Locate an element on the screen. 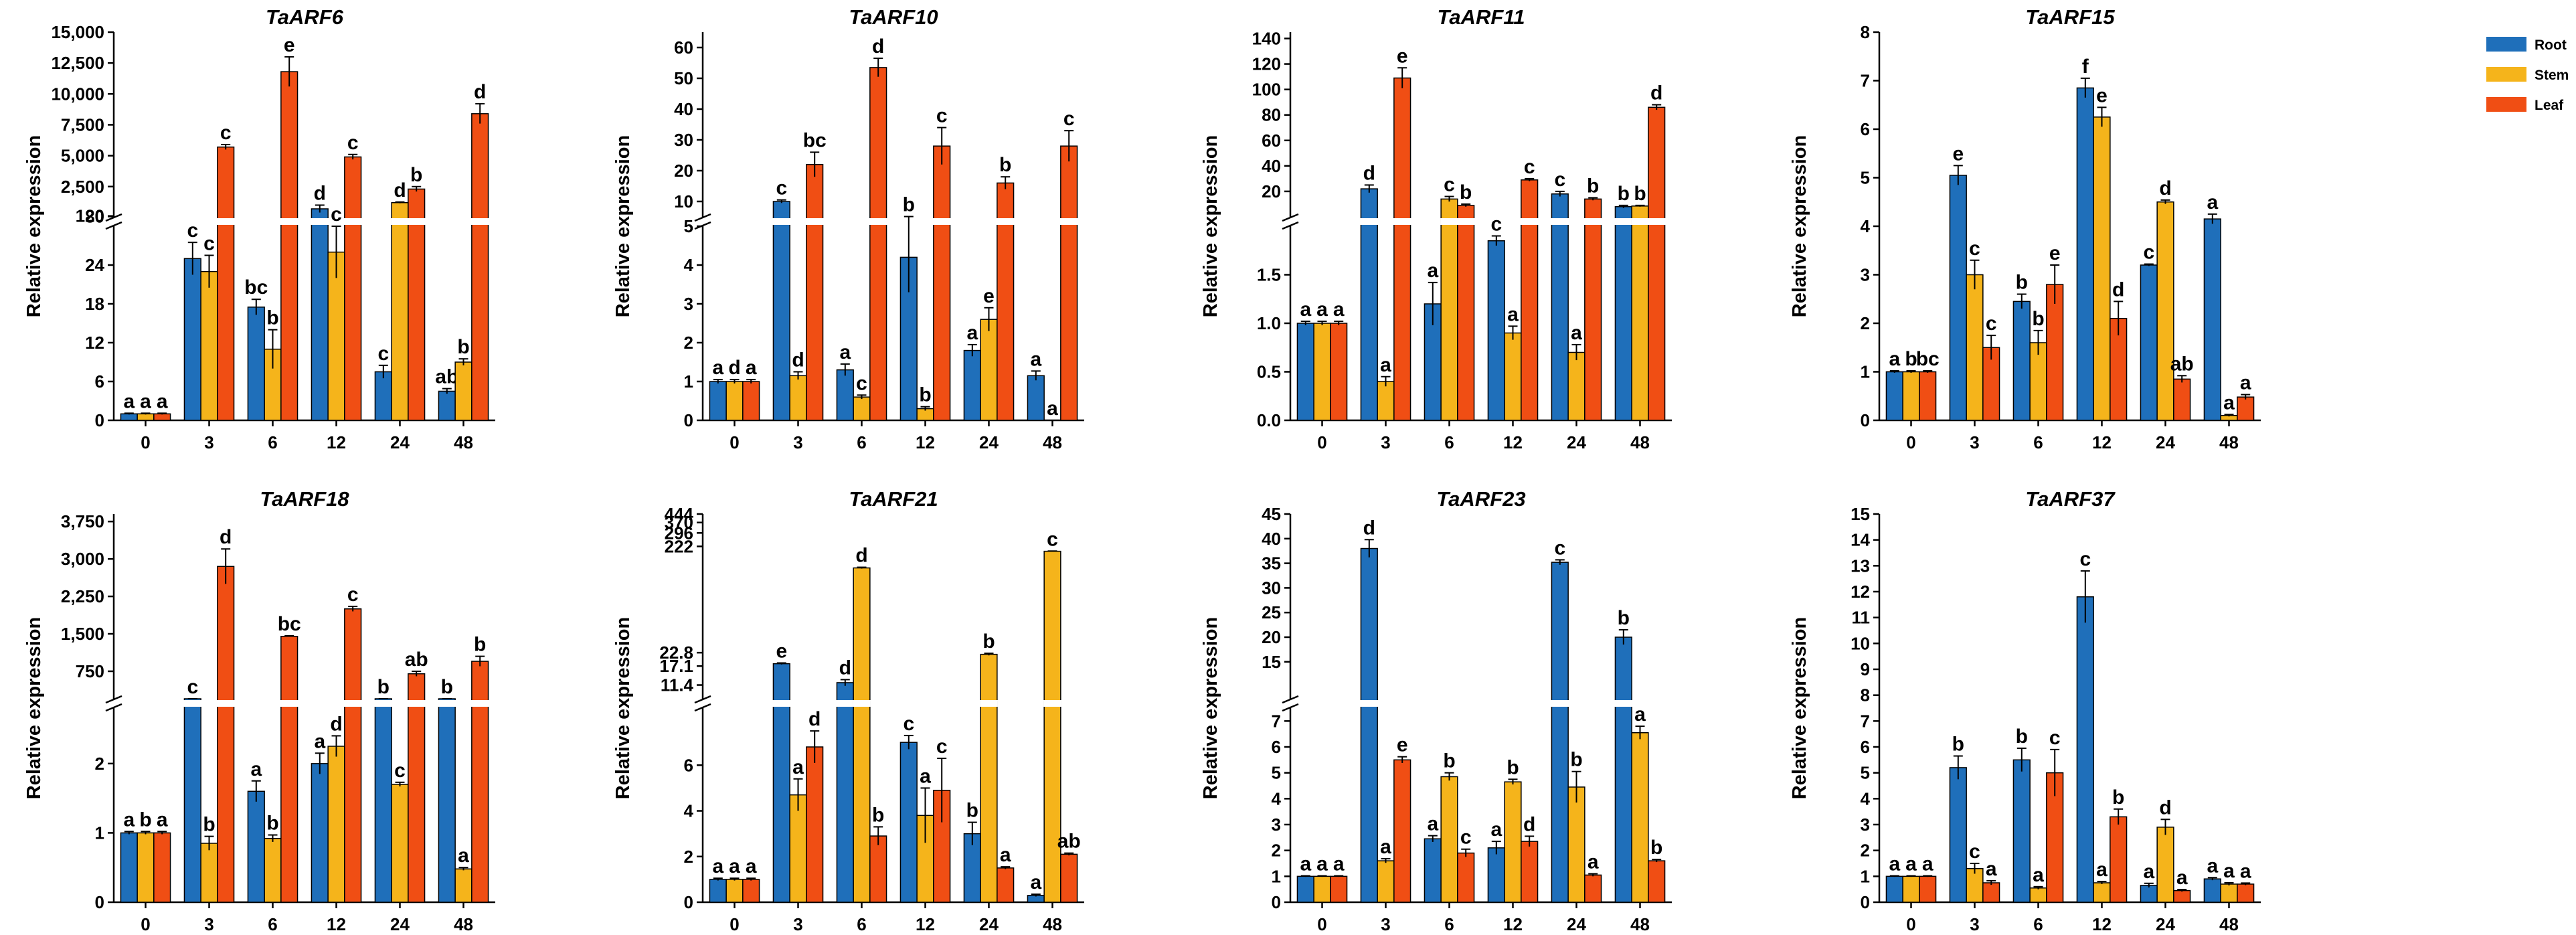  y-tick-label: 444 is located at coordinates (679, 514).